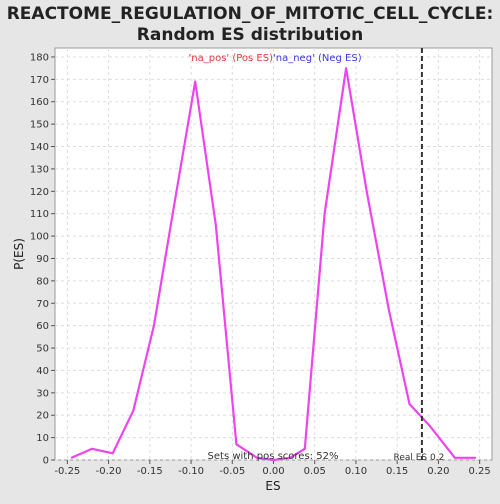  Describe the element at coordinates (39, 80) in the screenshot. I see `y-tick-label: 170` at that location.